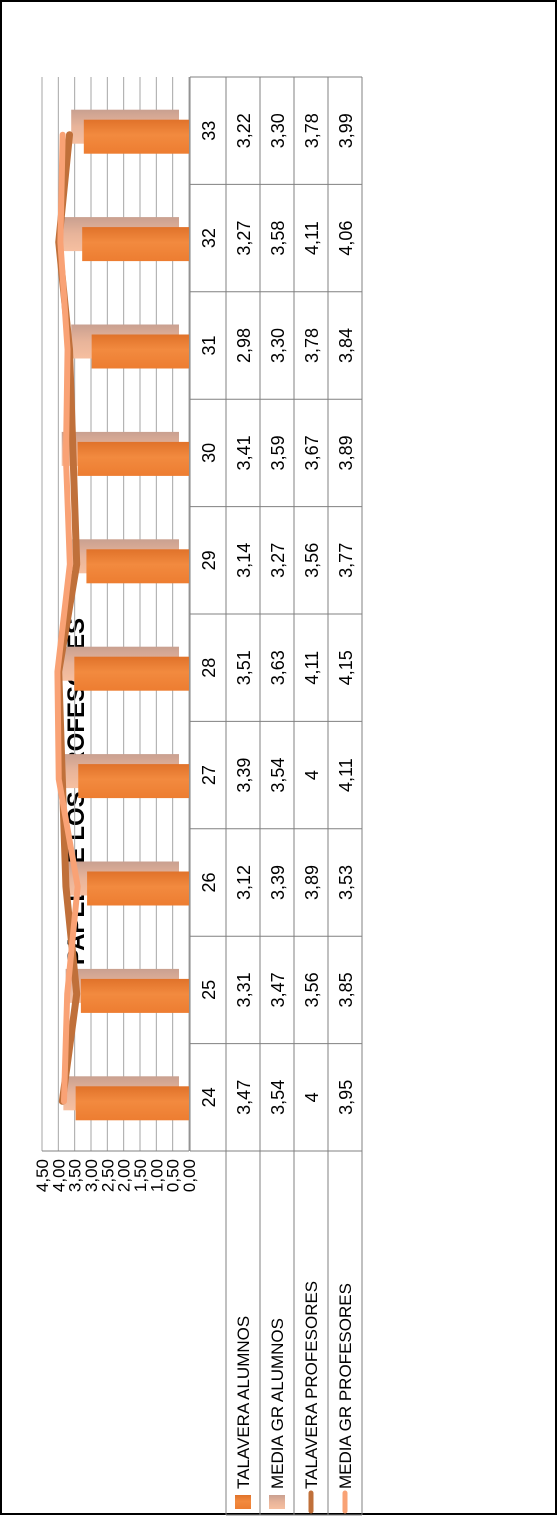  I want to click on data-table-value: 3,95, so click(346, 1097).